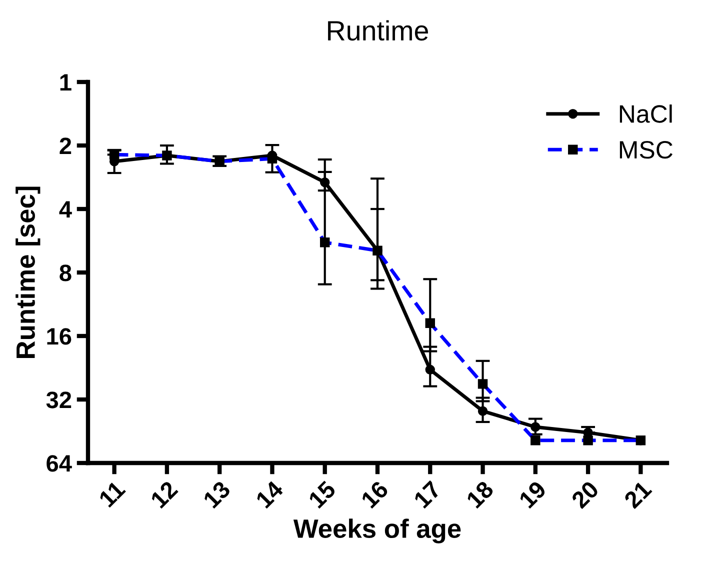 The height and width of the screenshot is (569, 706). I want to click on x-tick-label: 16, so click(375, 494).